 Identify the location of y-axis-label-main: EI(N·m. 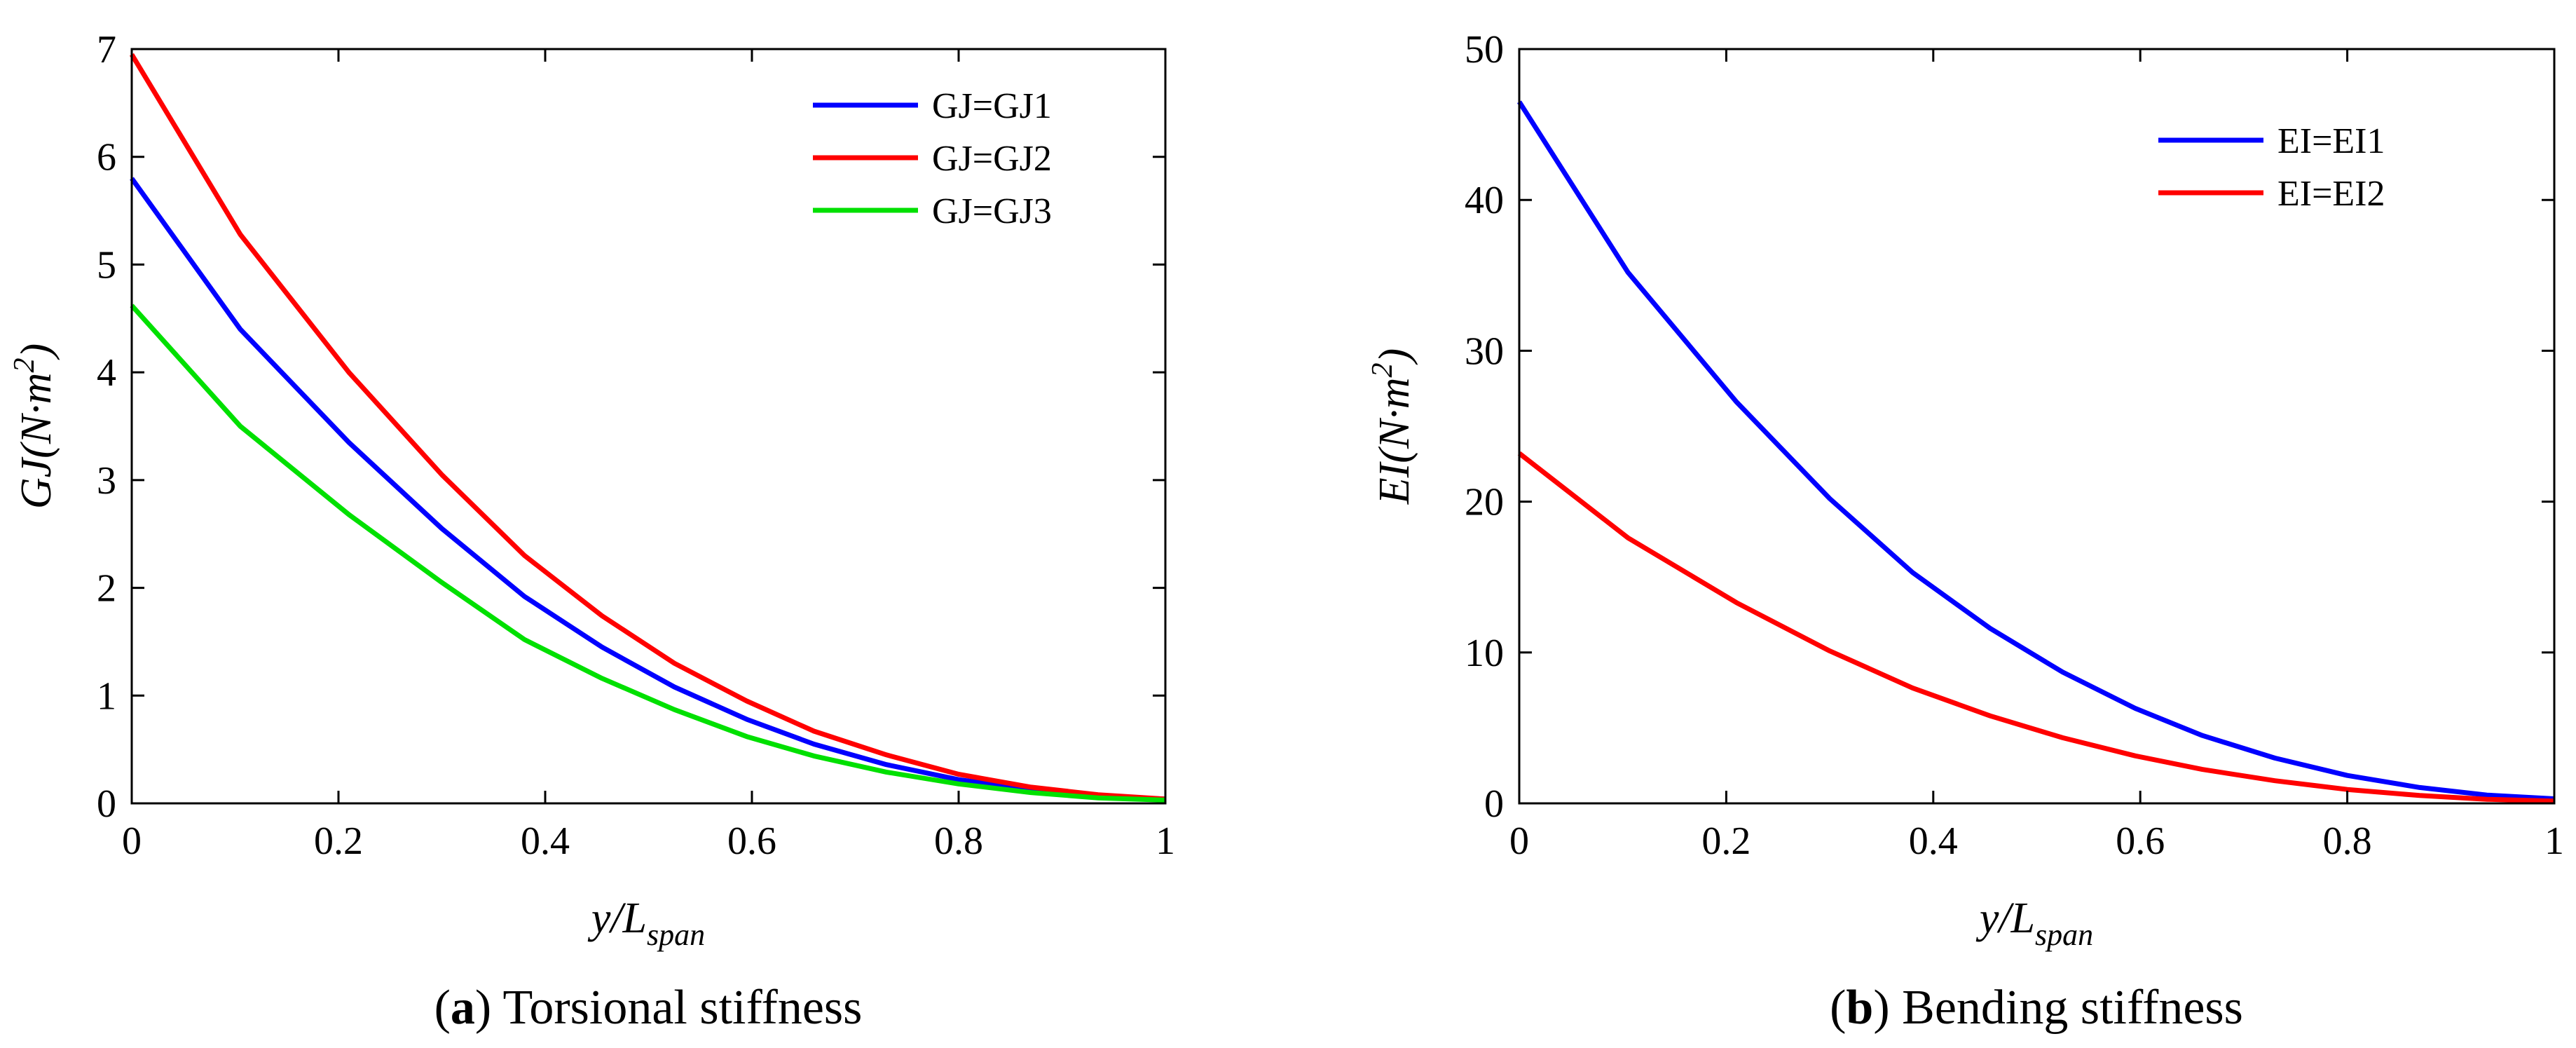
(1395, 441).